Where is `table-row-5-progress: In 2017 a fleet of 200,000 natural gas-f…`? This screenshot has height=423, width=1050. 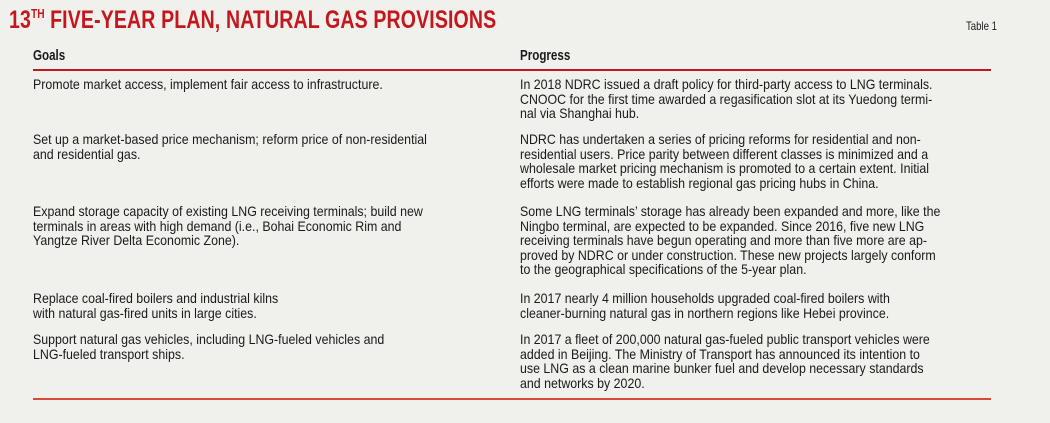
table-row-5-progress: In 2017 a fleet of 200,000 natural gas-f… is located at coordinates (725, 361).